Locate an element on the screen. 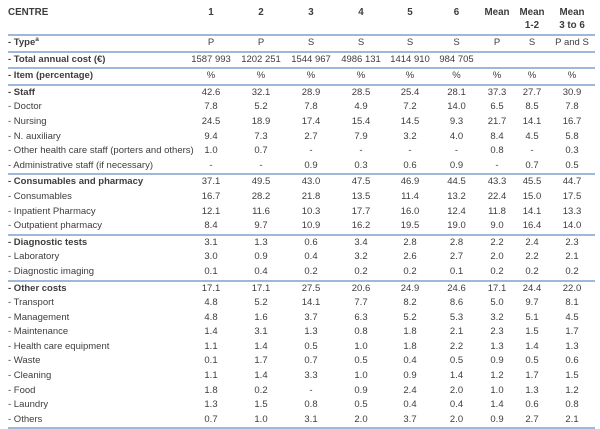 The height and width of the screenshot is (429, 600). row-label-food: - Food is located at coordinates (22, 390).